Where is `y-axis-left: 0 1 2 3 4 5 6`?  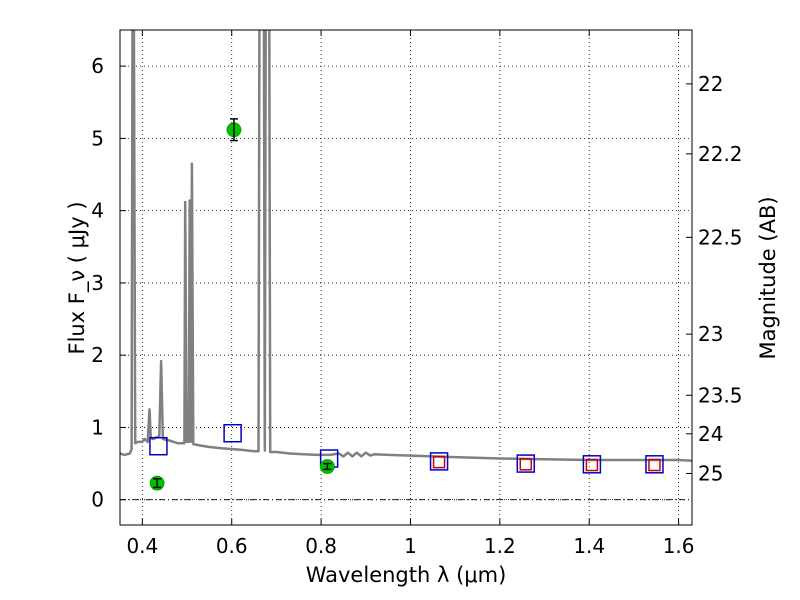 y-axis-left: 0 1 2 3 4 5 6 is located at coordinates (108, 283).